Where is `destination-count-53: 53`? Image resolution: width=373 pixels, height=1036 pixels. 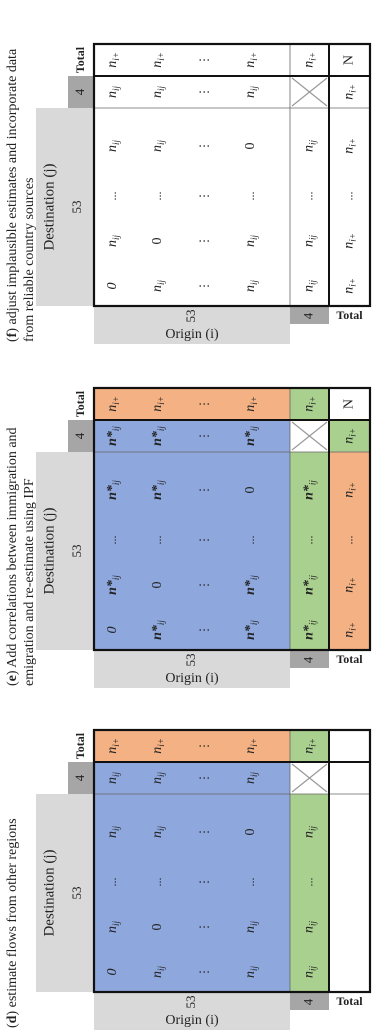 destination-count-53: 53 is located at coordinates (76, 551).